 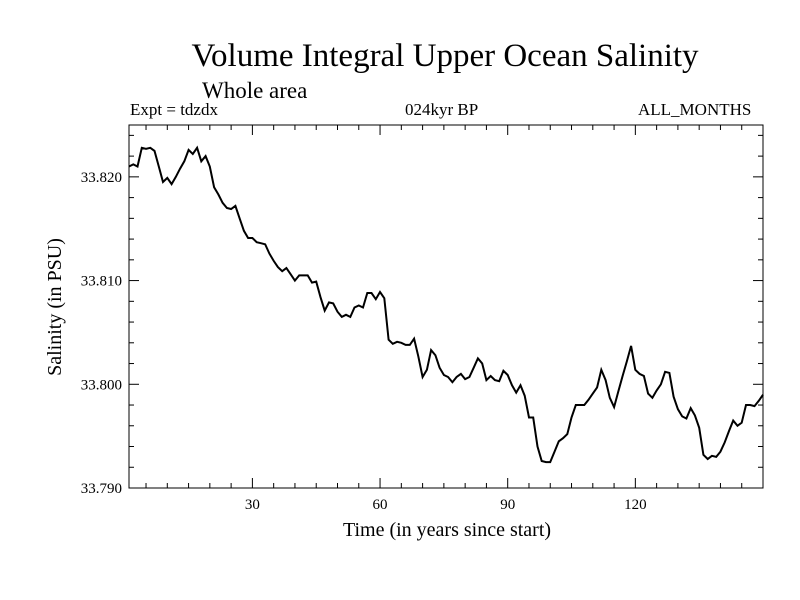 What do you see at coordinates (101, 385) in the screenshot?
I see `y-tick-label: 33.800` at bounding box center [101, 385].